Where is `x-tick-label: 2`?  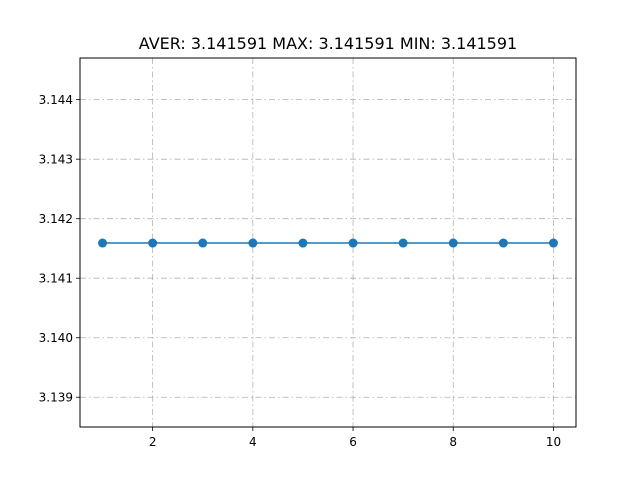 x-tick-label: 2 is located at coordinates (153, 442).